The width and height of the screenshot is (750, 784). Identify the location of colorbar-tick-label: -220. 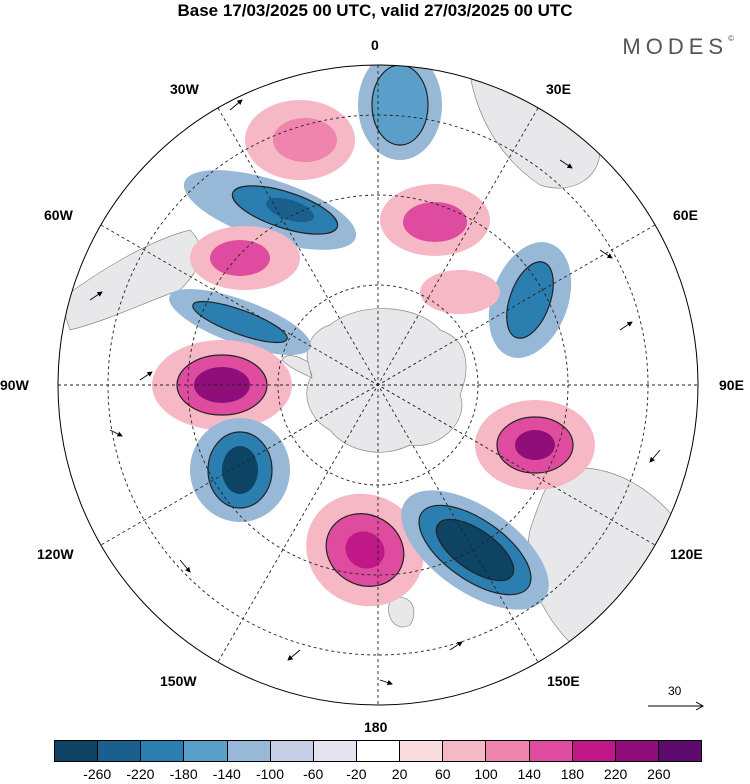
(140, 774).